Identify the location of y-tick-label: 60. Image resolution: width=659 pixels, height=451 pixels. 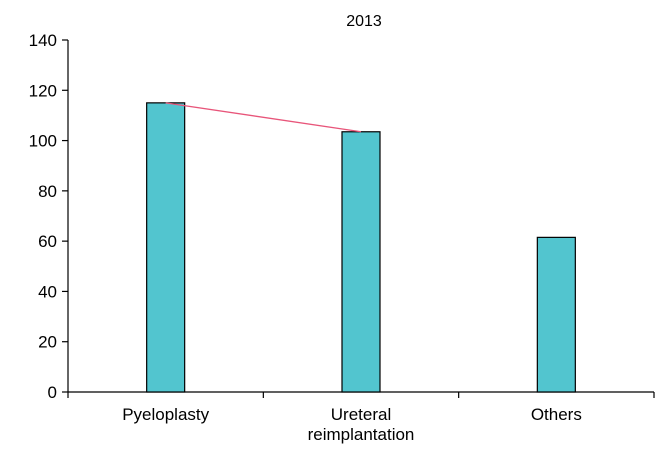
(47, 241).